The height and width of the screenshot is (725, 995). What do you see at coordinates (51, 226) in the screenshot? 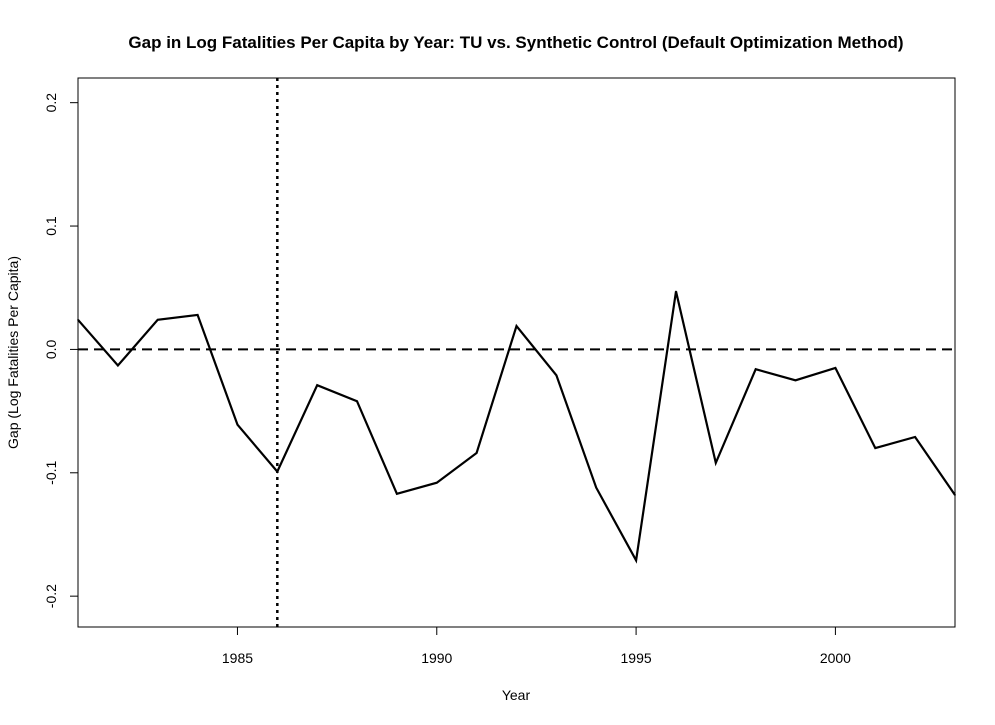
I see `y-tick-label: 0.1` at bounding box center [51, 226].